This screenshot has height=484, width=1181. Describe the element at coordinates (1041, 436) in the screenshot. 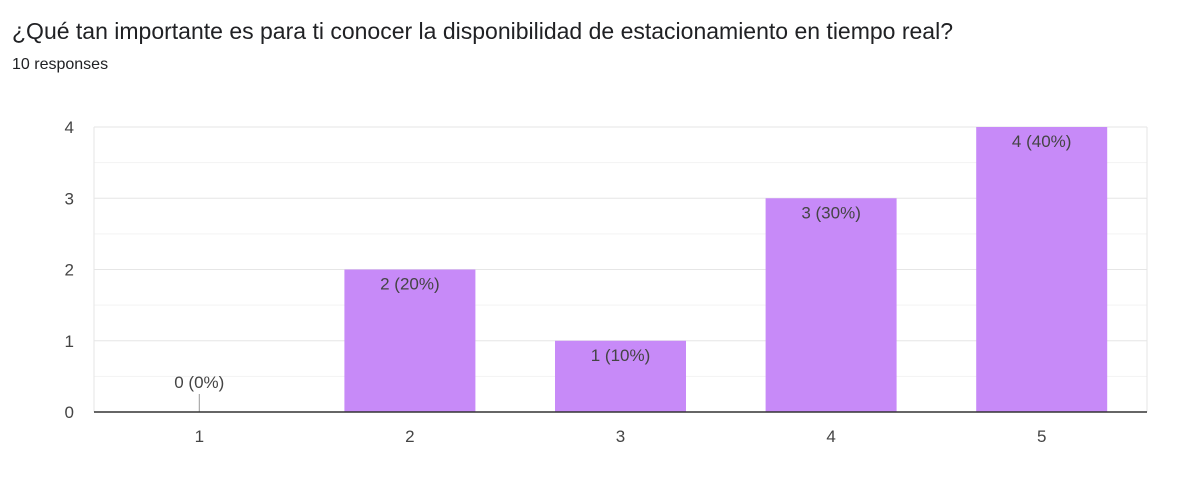

I see `x-tick-label: 5` at that location.